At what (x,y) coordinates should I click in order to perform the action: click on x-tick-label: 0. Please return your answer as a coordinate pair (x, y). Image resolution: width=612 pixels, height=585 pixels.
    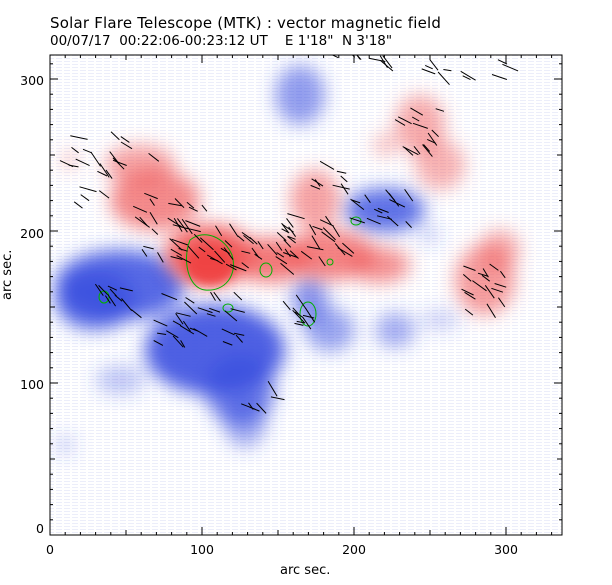
    Looking at the image, I should click on (50, 549).